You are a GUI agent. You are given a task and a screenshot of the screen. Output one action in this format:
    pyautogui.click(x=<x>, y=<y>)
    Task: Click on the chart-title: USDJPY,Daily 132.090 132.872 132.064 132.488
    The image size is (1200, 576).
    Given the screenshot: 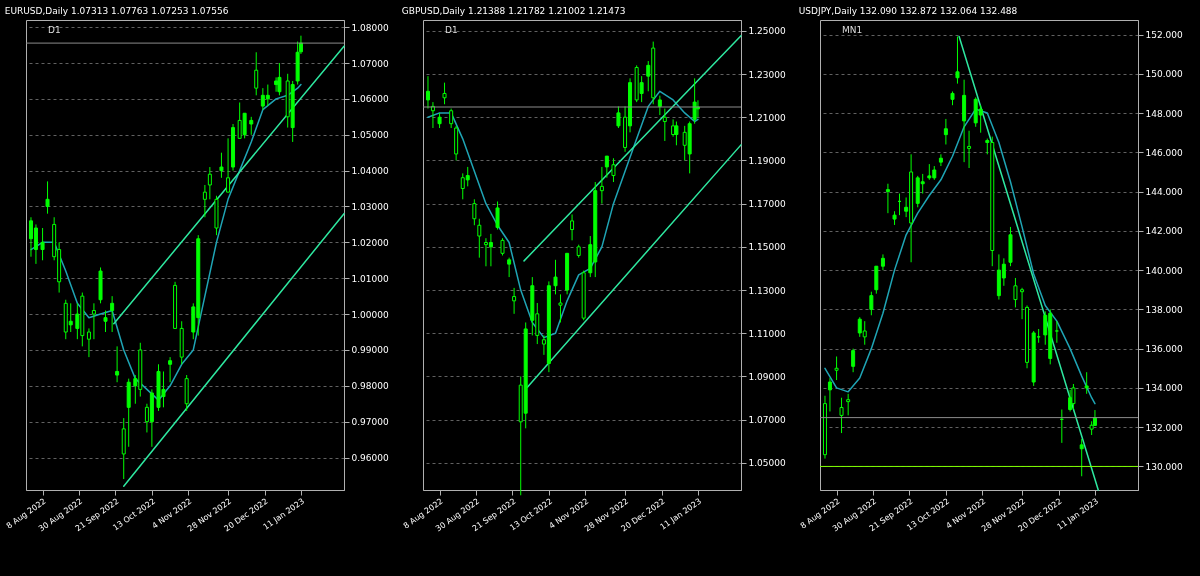 What is the action you would take?
    pyautogui.click(x=908, y=11)
    